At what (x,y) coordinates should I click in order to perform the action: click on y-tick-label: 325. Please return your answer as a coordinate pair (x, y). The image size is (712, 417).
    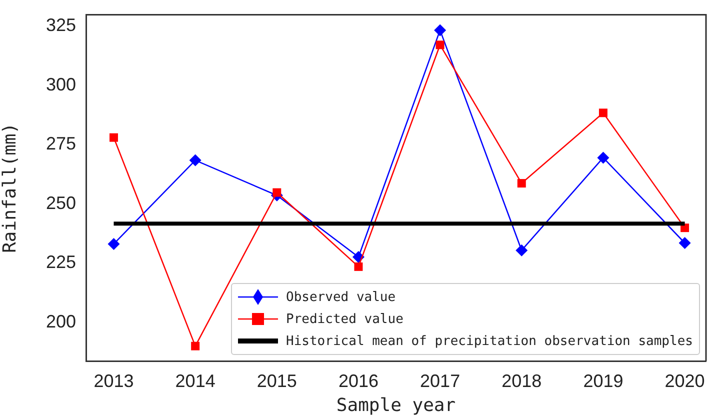
    Looking at the image, I should click on (61, 25).